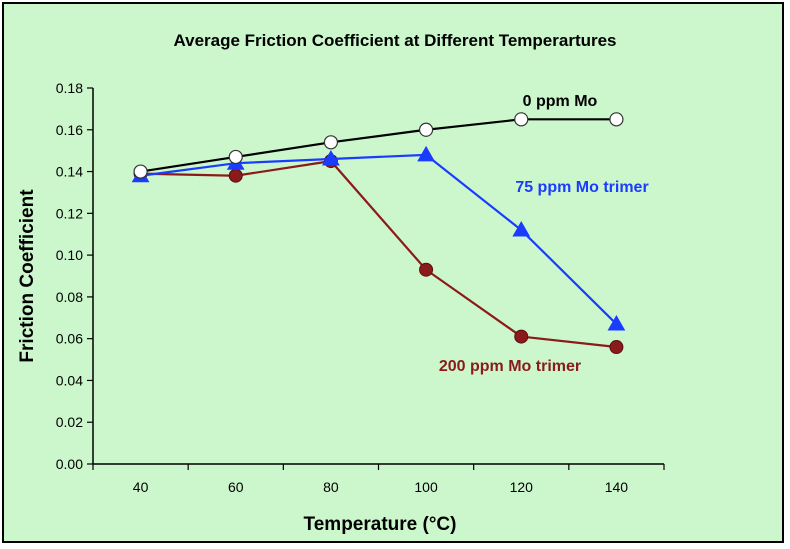  What do you see at coordinates (380, 524) in the screenshot?
I see `x-axis-title: Temperature (°C)` at bounding box center [380, 524].